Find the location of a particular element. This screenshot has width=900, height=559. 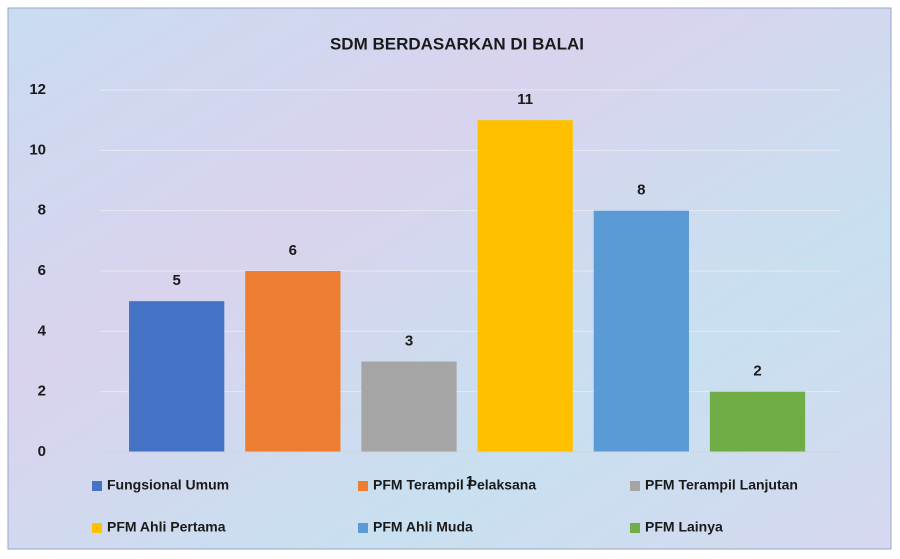

x-tick-label: 1 is located at coordinates (470, 481).